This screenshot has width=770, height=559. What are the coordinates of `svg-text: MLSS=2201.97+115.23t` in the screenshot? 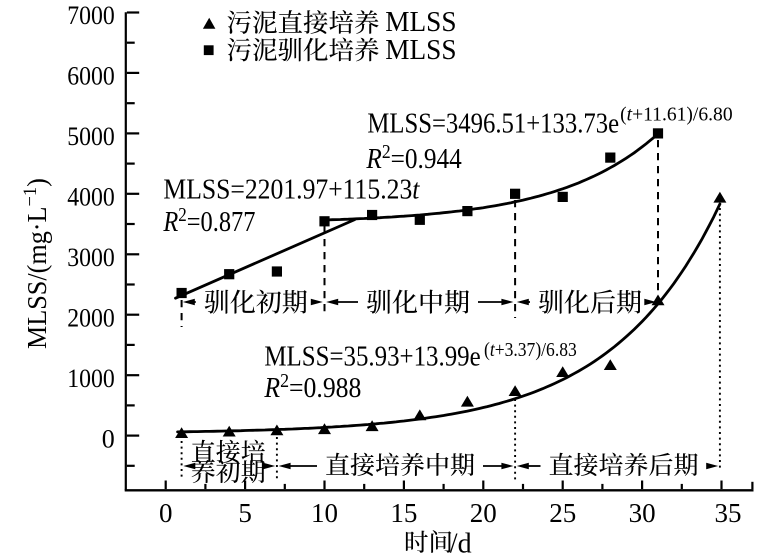 It's located at (291, 190).